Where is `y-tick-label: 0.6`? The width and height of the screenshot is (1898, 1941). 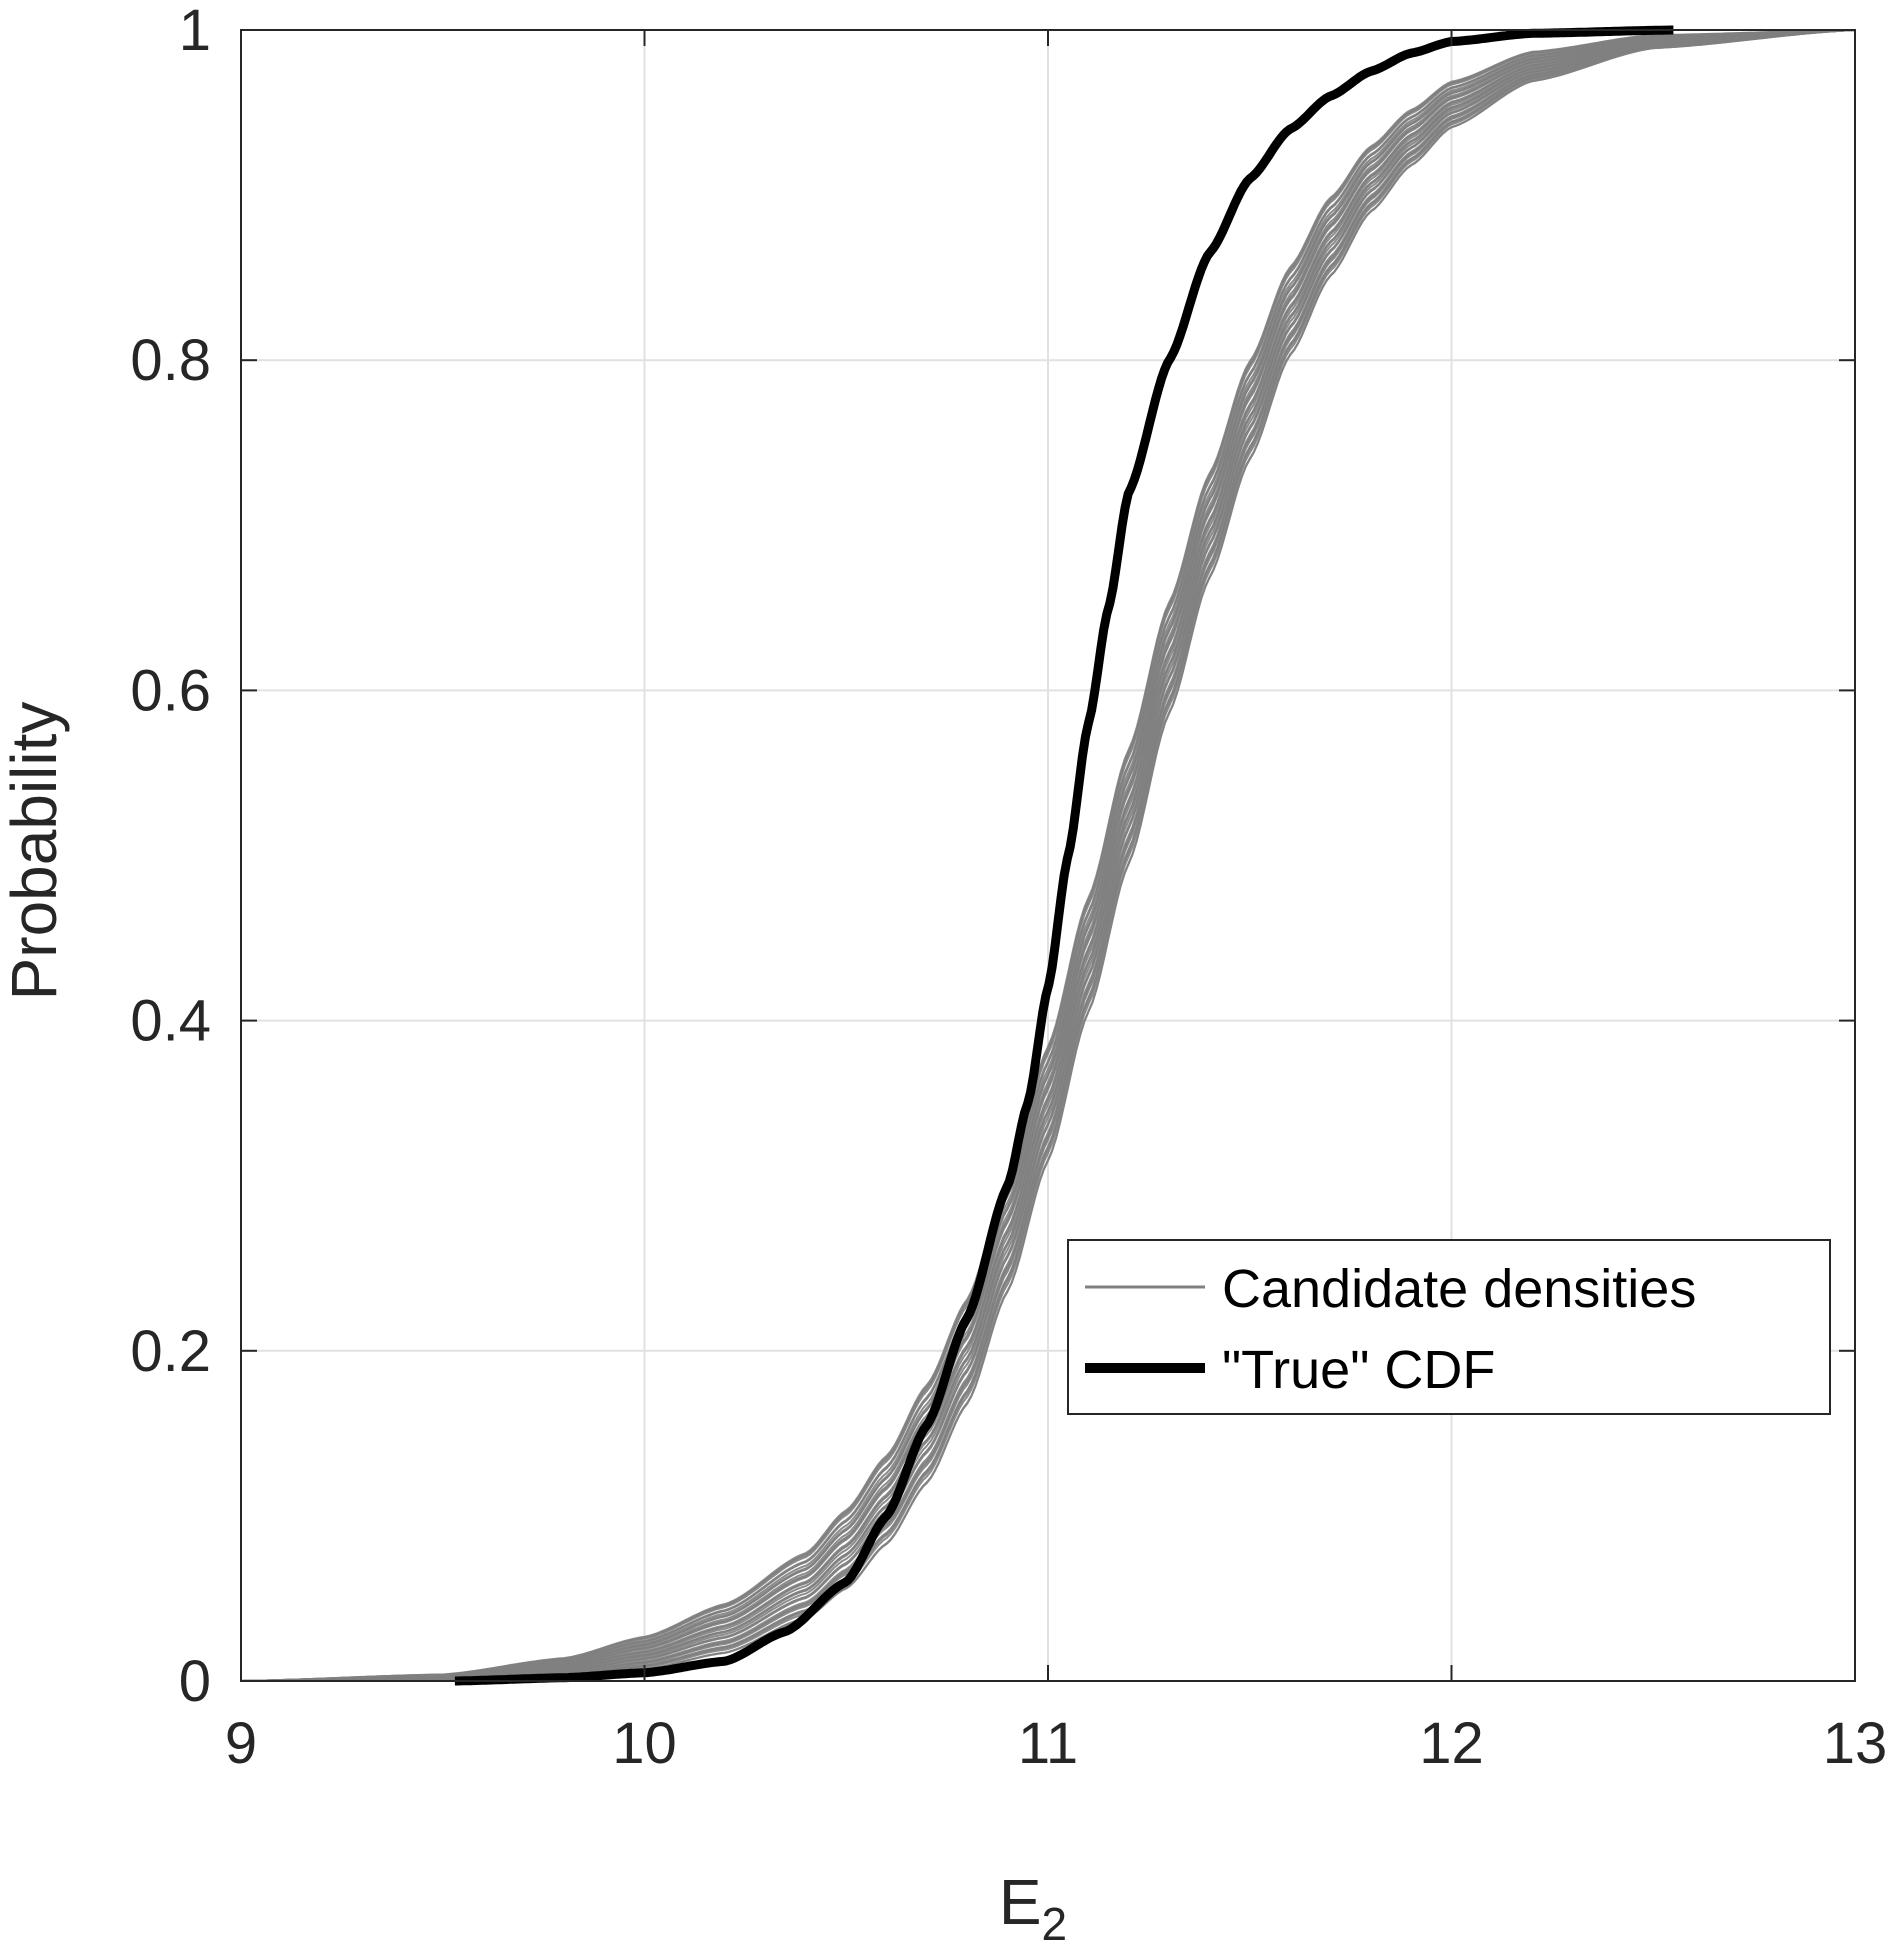
y-tick-label: 0.6 is located at coordinates (170, 690).